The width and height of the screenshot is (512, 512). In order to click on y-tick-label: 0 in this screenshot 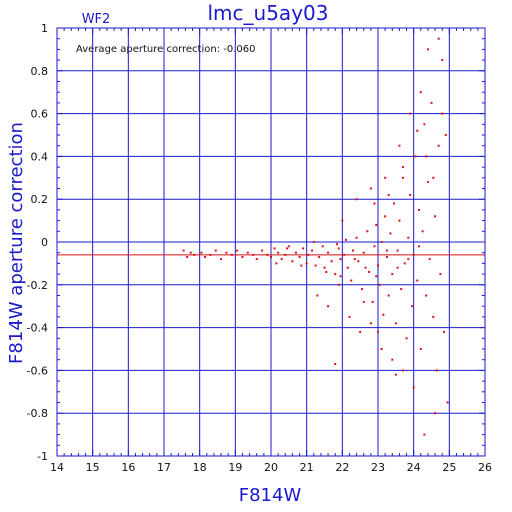, I will do `click(44, 242)`.